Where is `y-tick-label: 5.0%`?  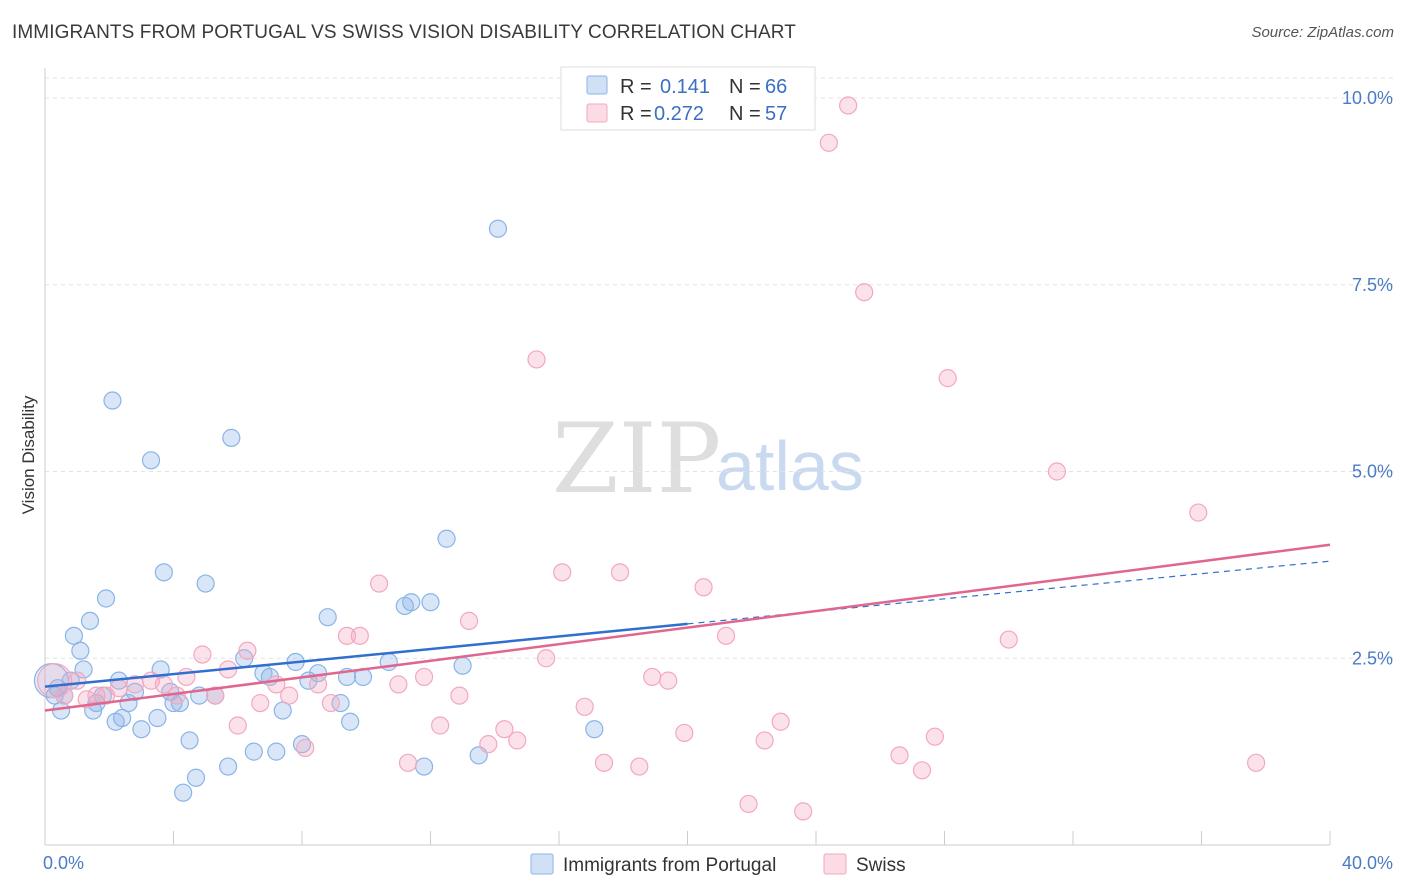 y-tick-label: 5.0% is located at coordinates (1372, 472).